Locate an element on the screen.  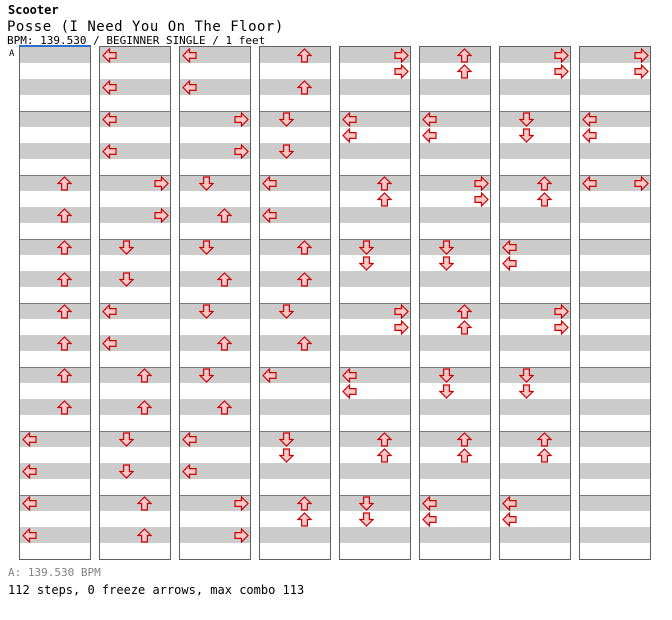
song-title: Posse (I Need You On The Floor) is located at coordinates (145, 27).